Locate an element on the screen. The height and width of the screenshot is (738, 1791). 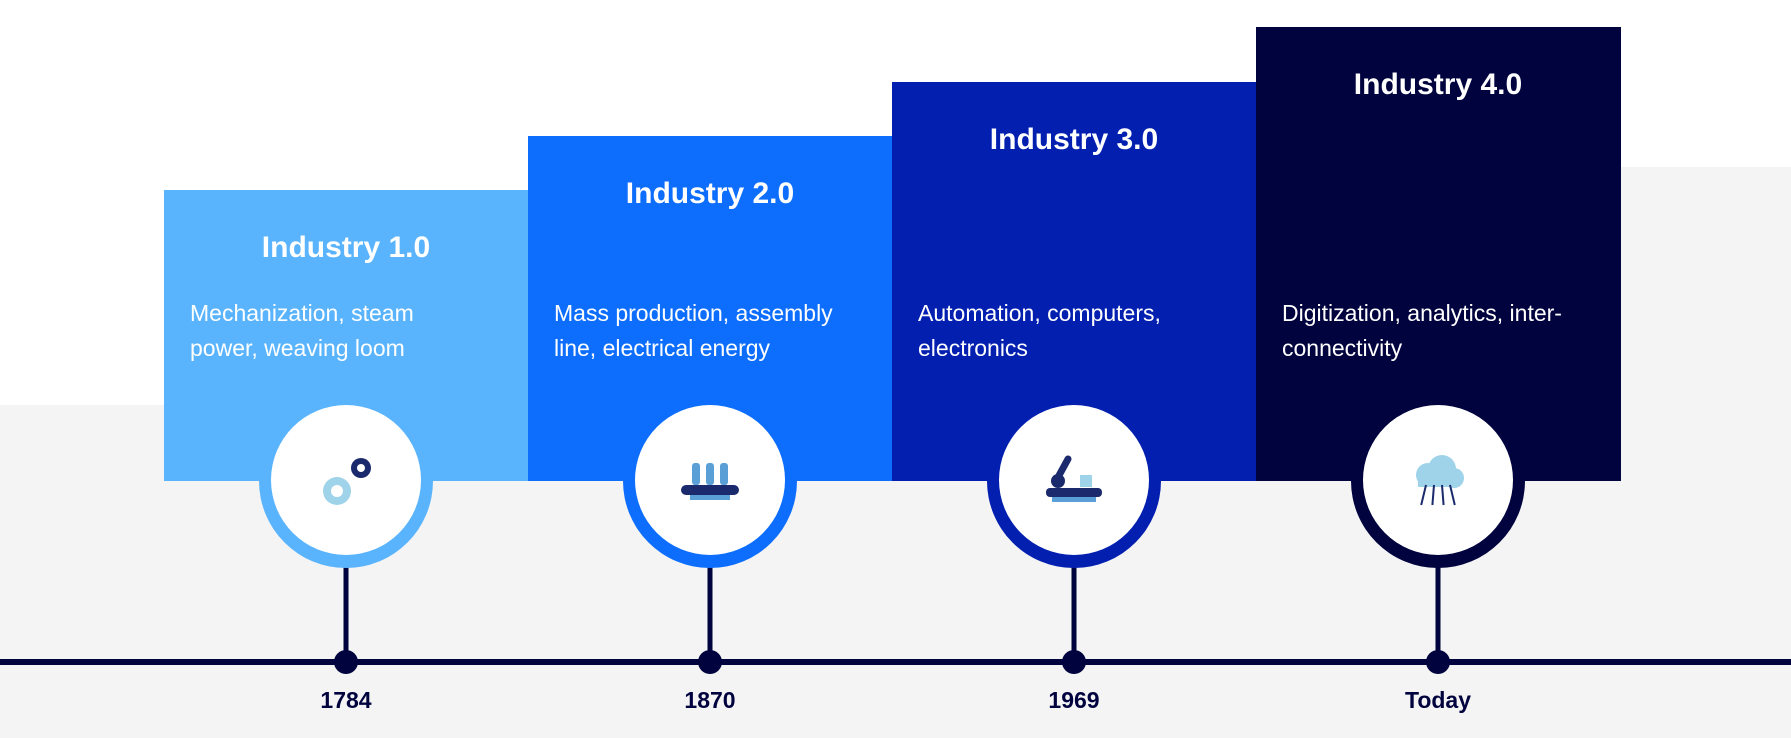
card-description: Mechanization, steam is located at coordinates (302, 313).